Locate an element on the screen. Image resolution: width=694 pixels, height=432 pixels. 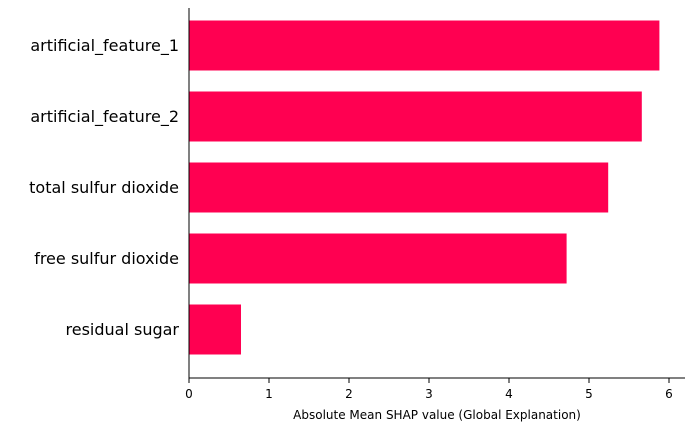
x-tick-label-1: 1 is located at coordinates (269, 394).